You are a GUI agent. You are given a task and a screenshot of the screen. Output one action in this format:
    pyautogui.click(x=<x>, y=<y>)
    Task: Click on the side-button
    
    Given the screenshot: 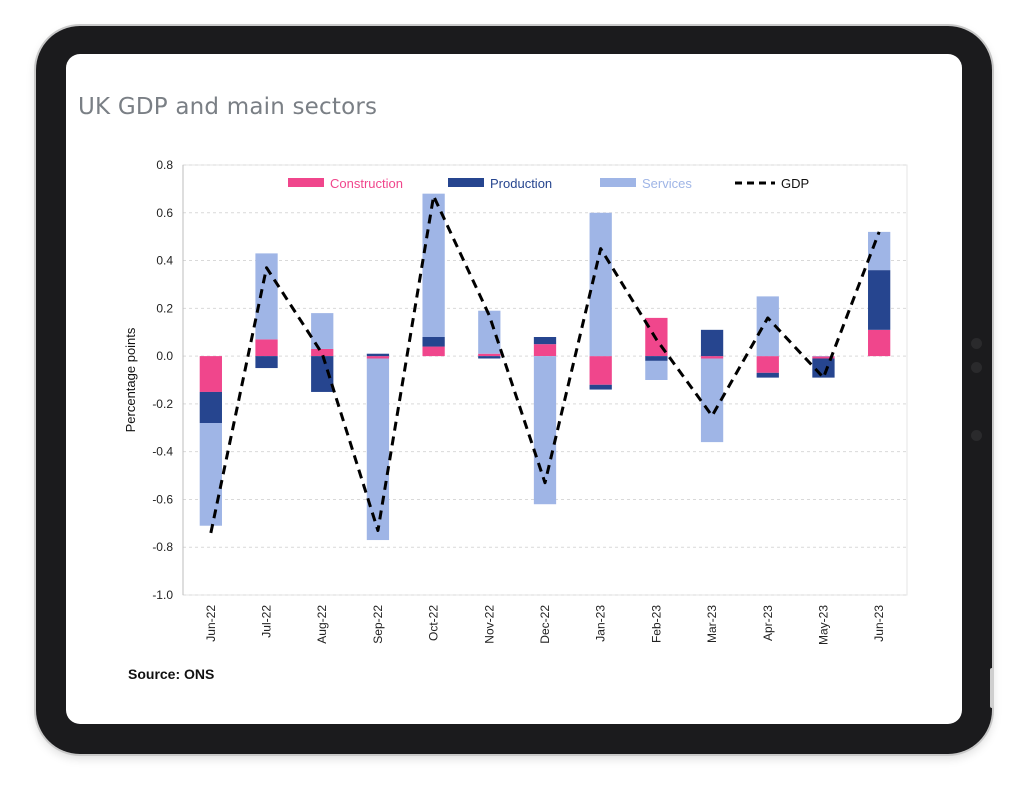 What is the action you would take?
    pyautogui.click(x=992, y=688)
    